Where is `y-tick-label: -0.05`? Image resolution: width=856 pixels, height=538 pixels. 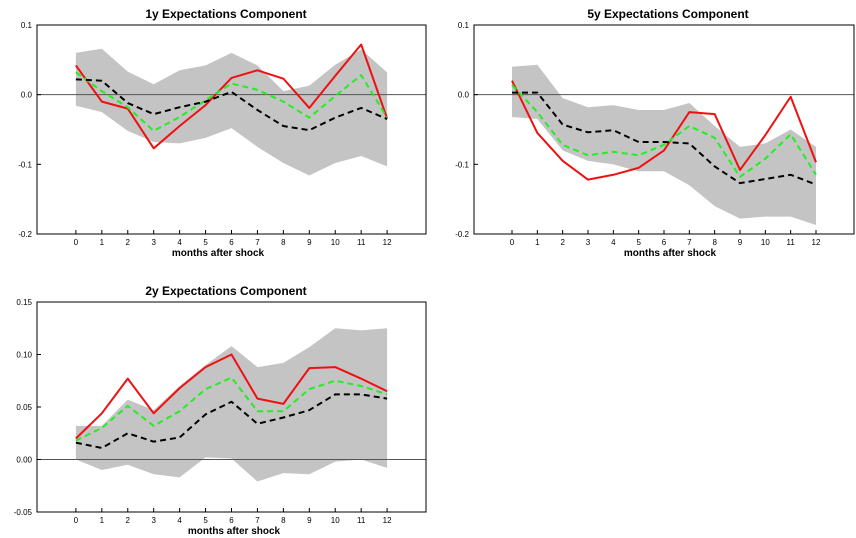 y-tick-label: -0.05 is located at coordinates (23, 512).